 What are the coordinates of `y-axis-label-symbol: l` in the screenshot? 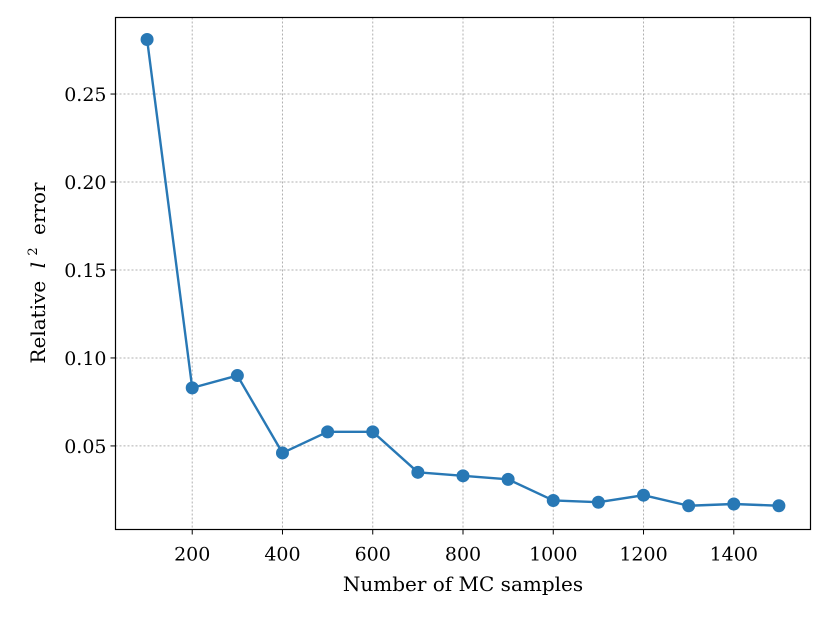 It's located at (38, 265).